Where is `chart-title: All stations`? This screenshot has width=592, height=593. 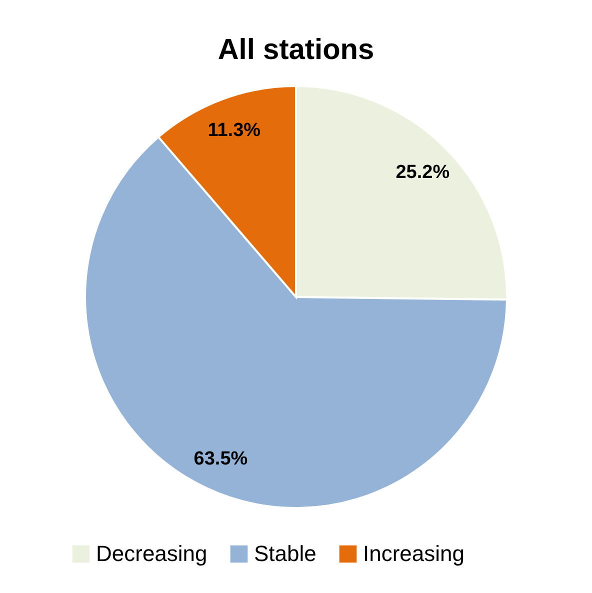 chart-title: All stations is located at coordinates (296, 50).